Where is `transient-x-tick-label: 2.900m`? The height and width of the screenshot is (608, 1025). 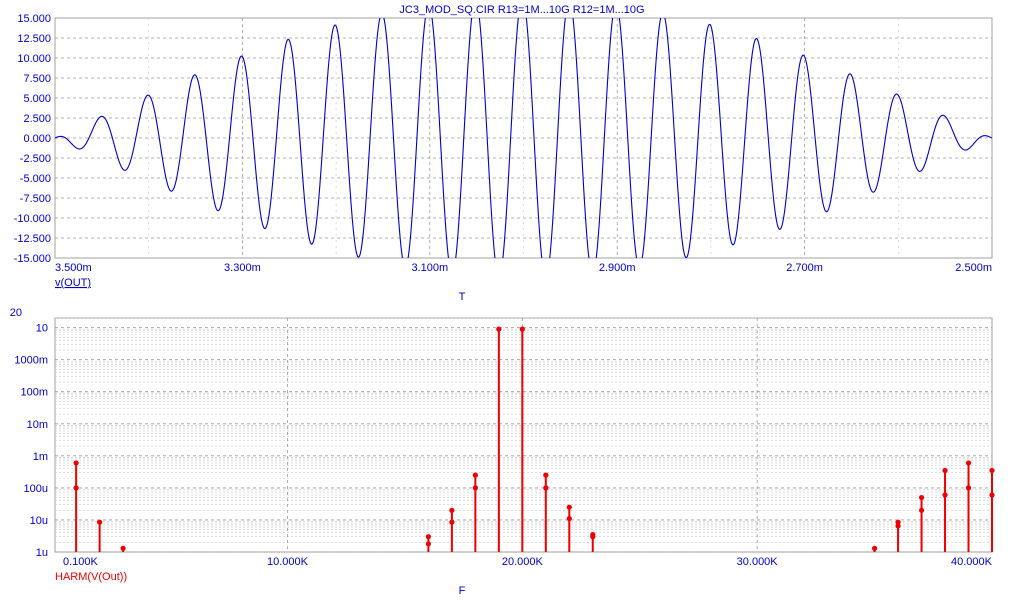
transient-x-tick-label: 2.900m is located at coordinates (617, 268).